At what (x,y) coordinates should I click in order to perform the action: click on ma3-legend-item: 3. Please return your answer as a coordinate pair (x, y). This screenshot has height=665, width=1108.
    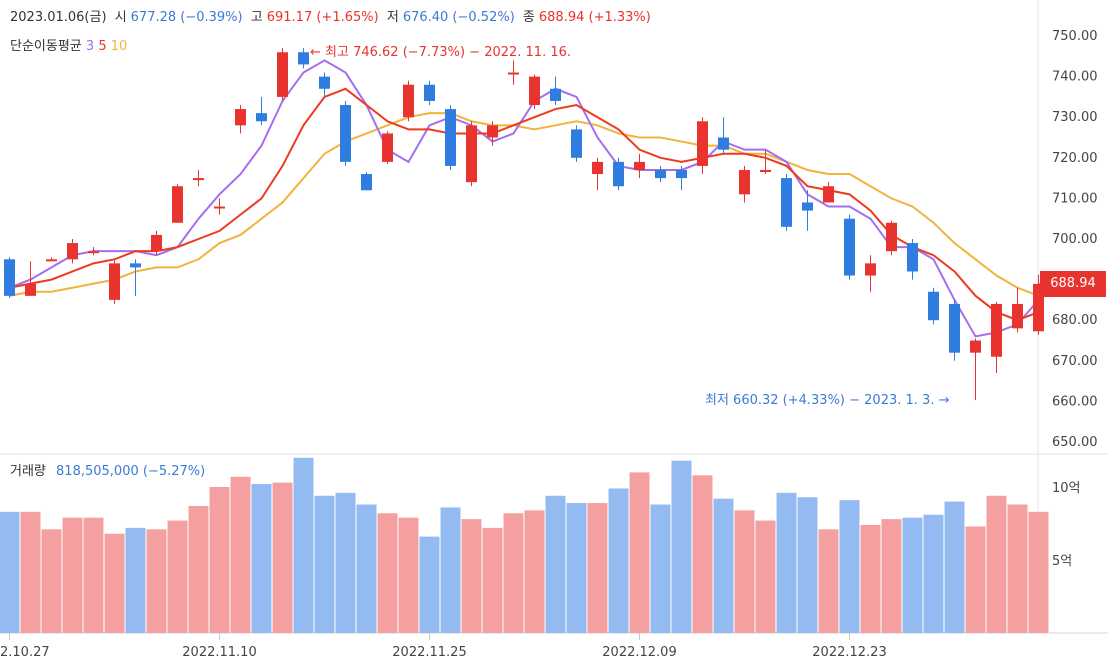
    Looking at the image, I should click on (90, 46).